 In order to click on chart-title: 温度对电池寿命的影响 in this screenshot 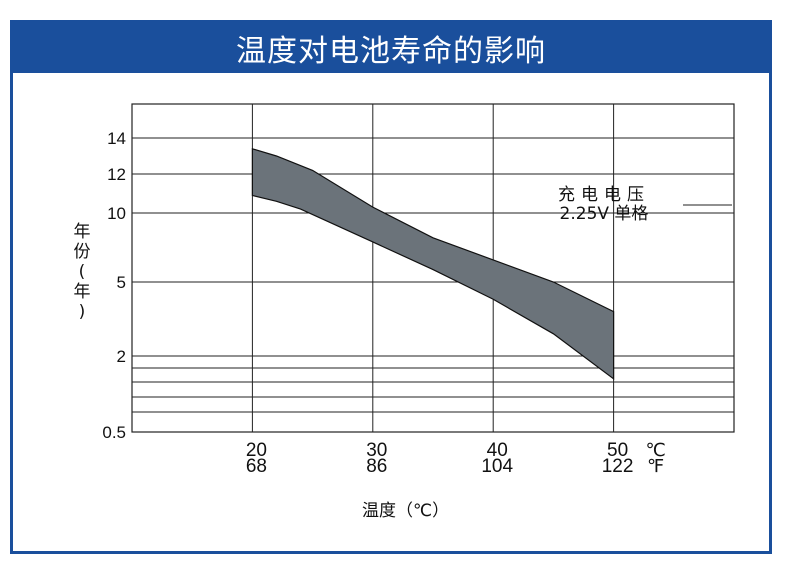, I will do `click(391, 48)`.